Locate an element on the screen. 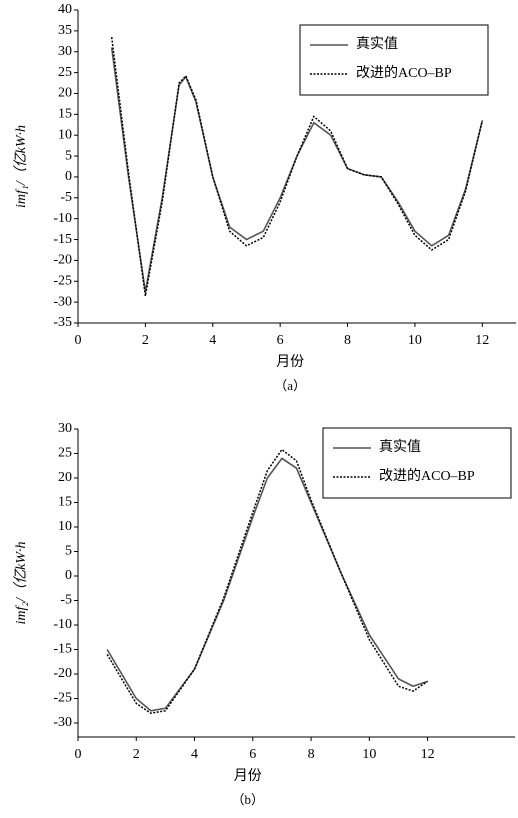  y-axis-label: imf₂/（亿kW·h is located at coordinates (21, 582).